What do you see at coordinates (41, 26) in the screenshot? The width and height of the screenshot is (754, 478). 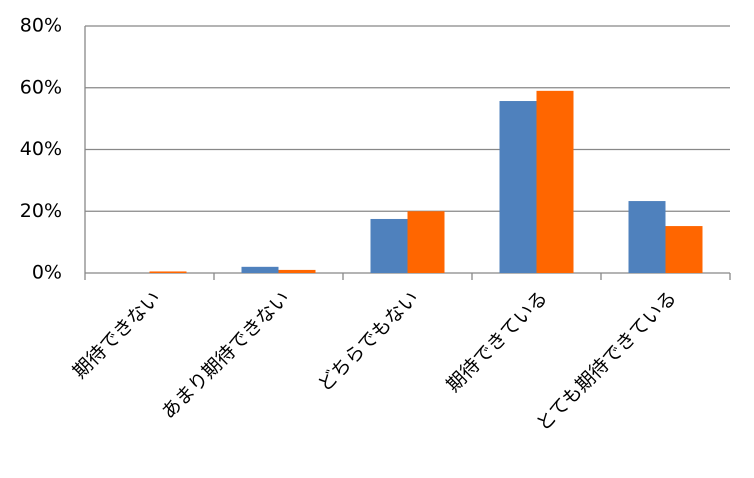 I see `y-tick-label: 80%` at bounding box center [41, 26].